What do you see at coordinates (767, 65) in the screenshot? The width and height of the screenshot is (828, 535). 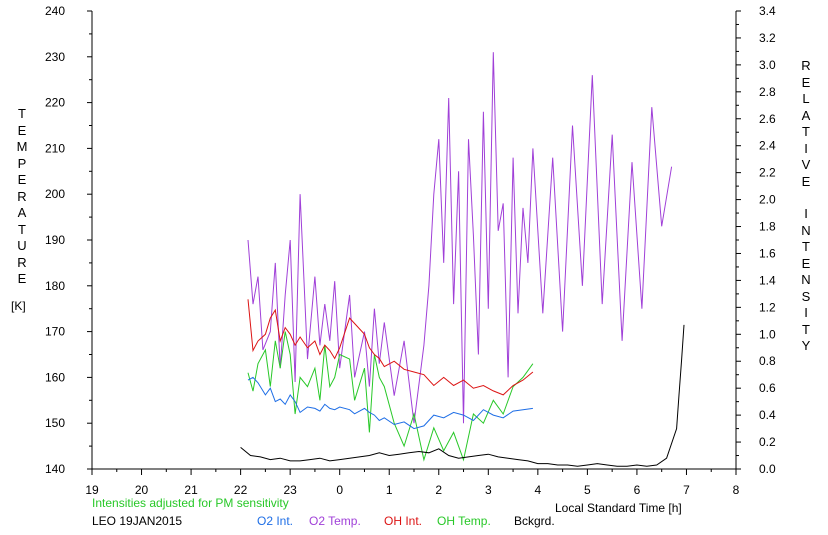 I see `right-tick-label: 3.0` at bounding box center [767, 65].